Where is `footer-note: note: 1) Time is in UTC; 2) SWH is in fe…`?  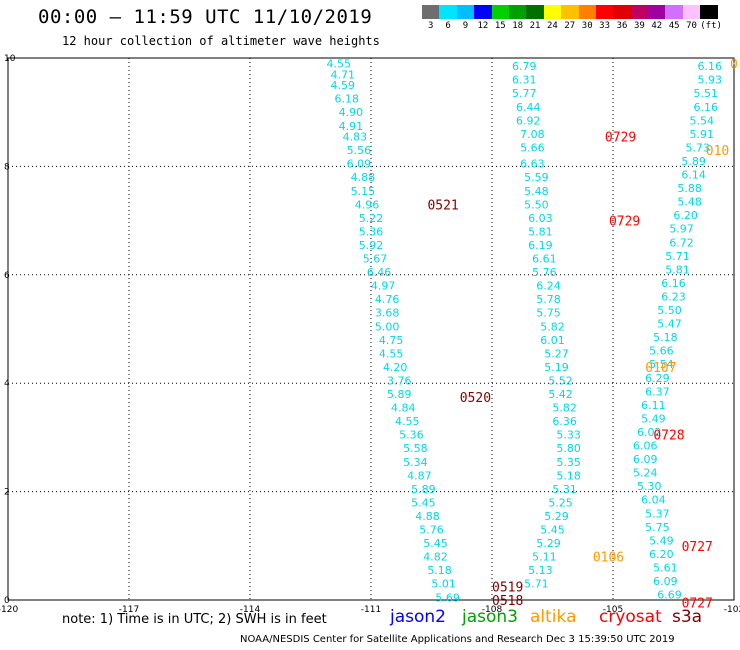
footer-note: note: 1) Time is in UTC; 2) SWH is in fe… is located at coordinates (194, 619).